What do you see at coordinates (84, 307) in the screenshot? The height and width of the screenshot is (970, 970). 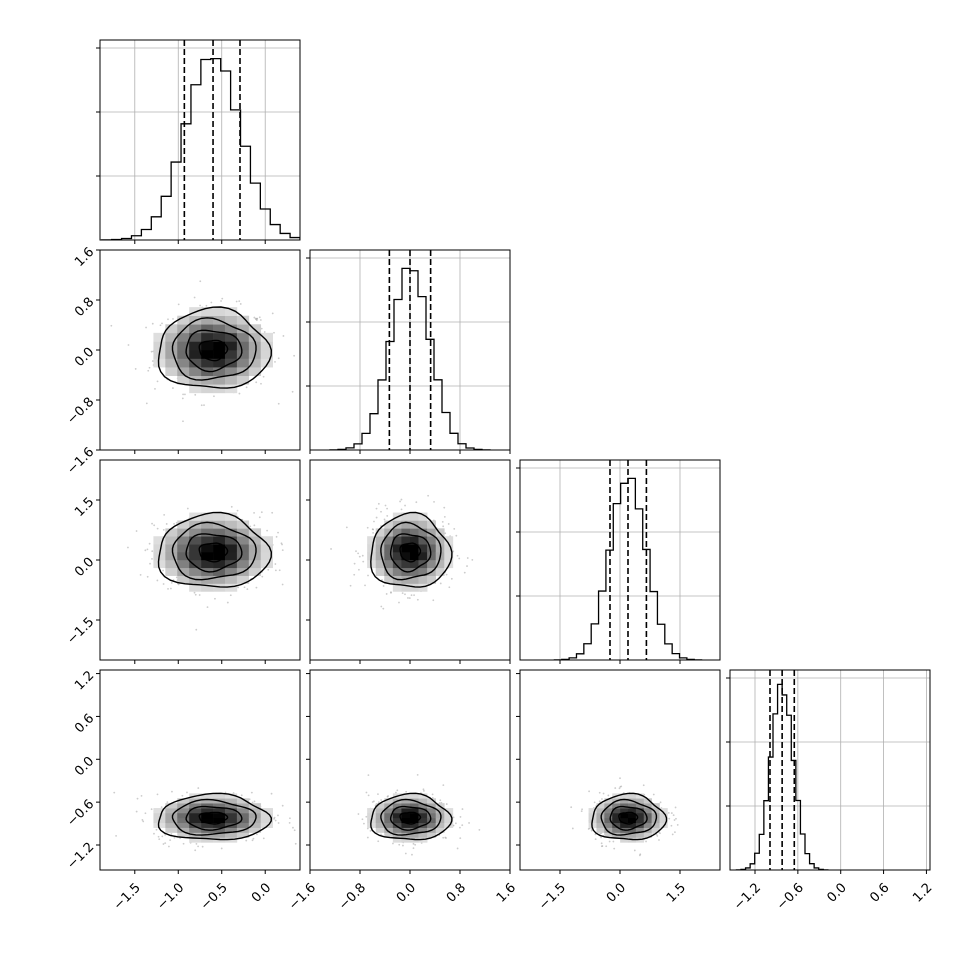 I see `y-tick-label: 0.8` at bounding box center [84, 307].